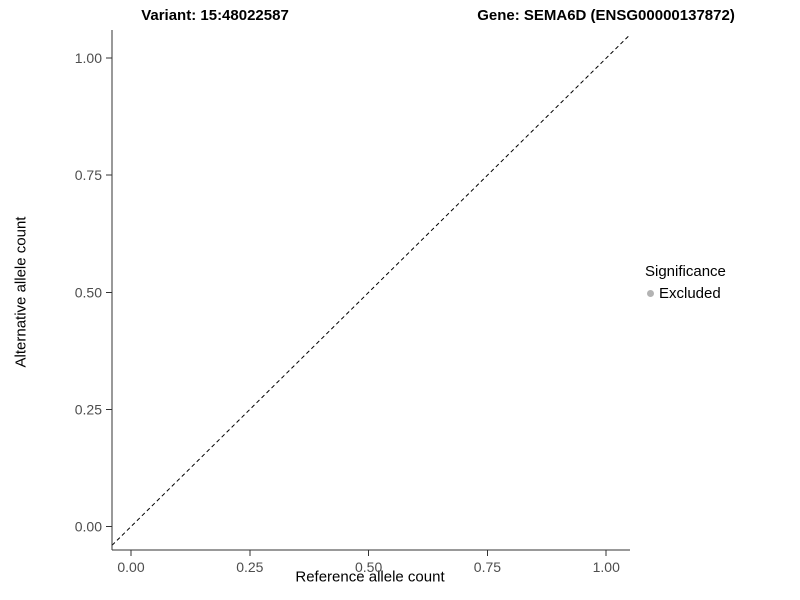 The height and width of the screenshot is (600, 800). I want to click on y-tick-label: 0.00, so click(88, 527).